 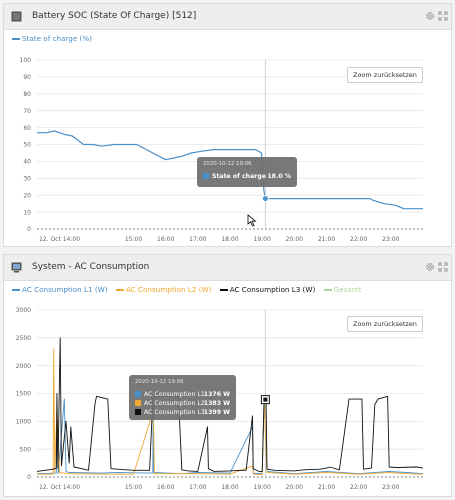 What do you see at coordinates (27, 162) in the screenshot?
I see `y-tick-label: 40` at bounding box center [27, 162].